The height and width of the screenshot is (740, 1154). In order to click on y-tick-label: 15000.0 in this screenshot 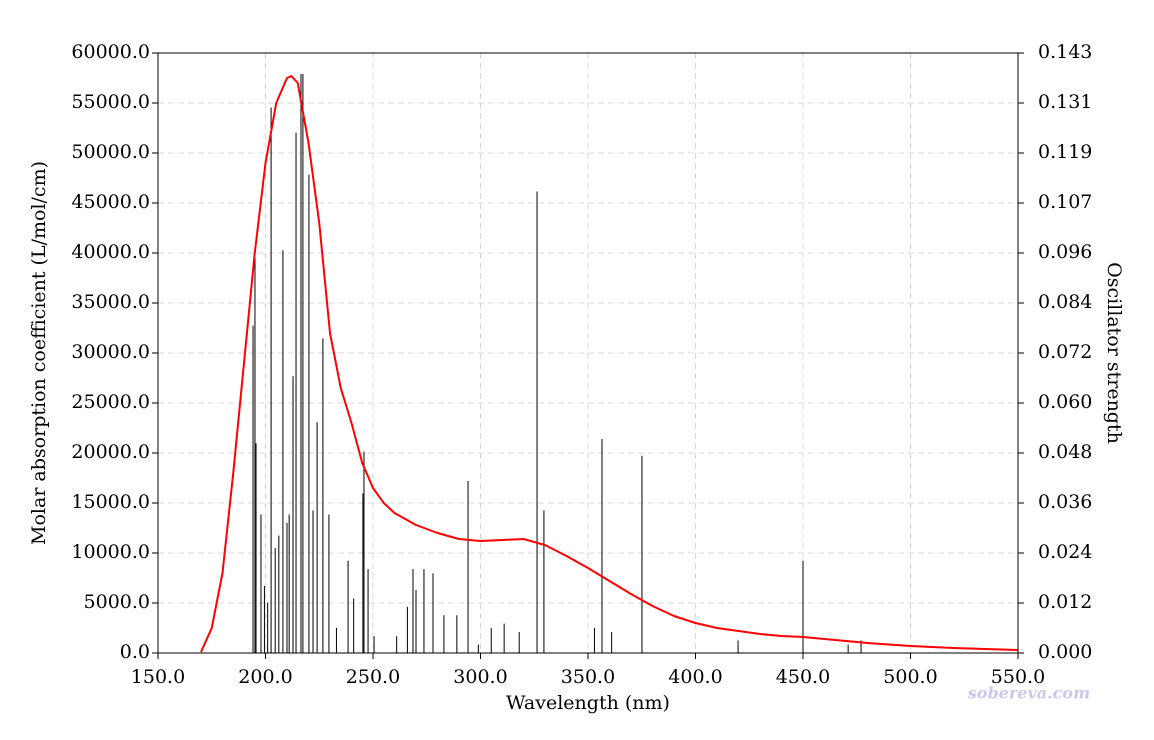, I will do `click(110, 502)`.